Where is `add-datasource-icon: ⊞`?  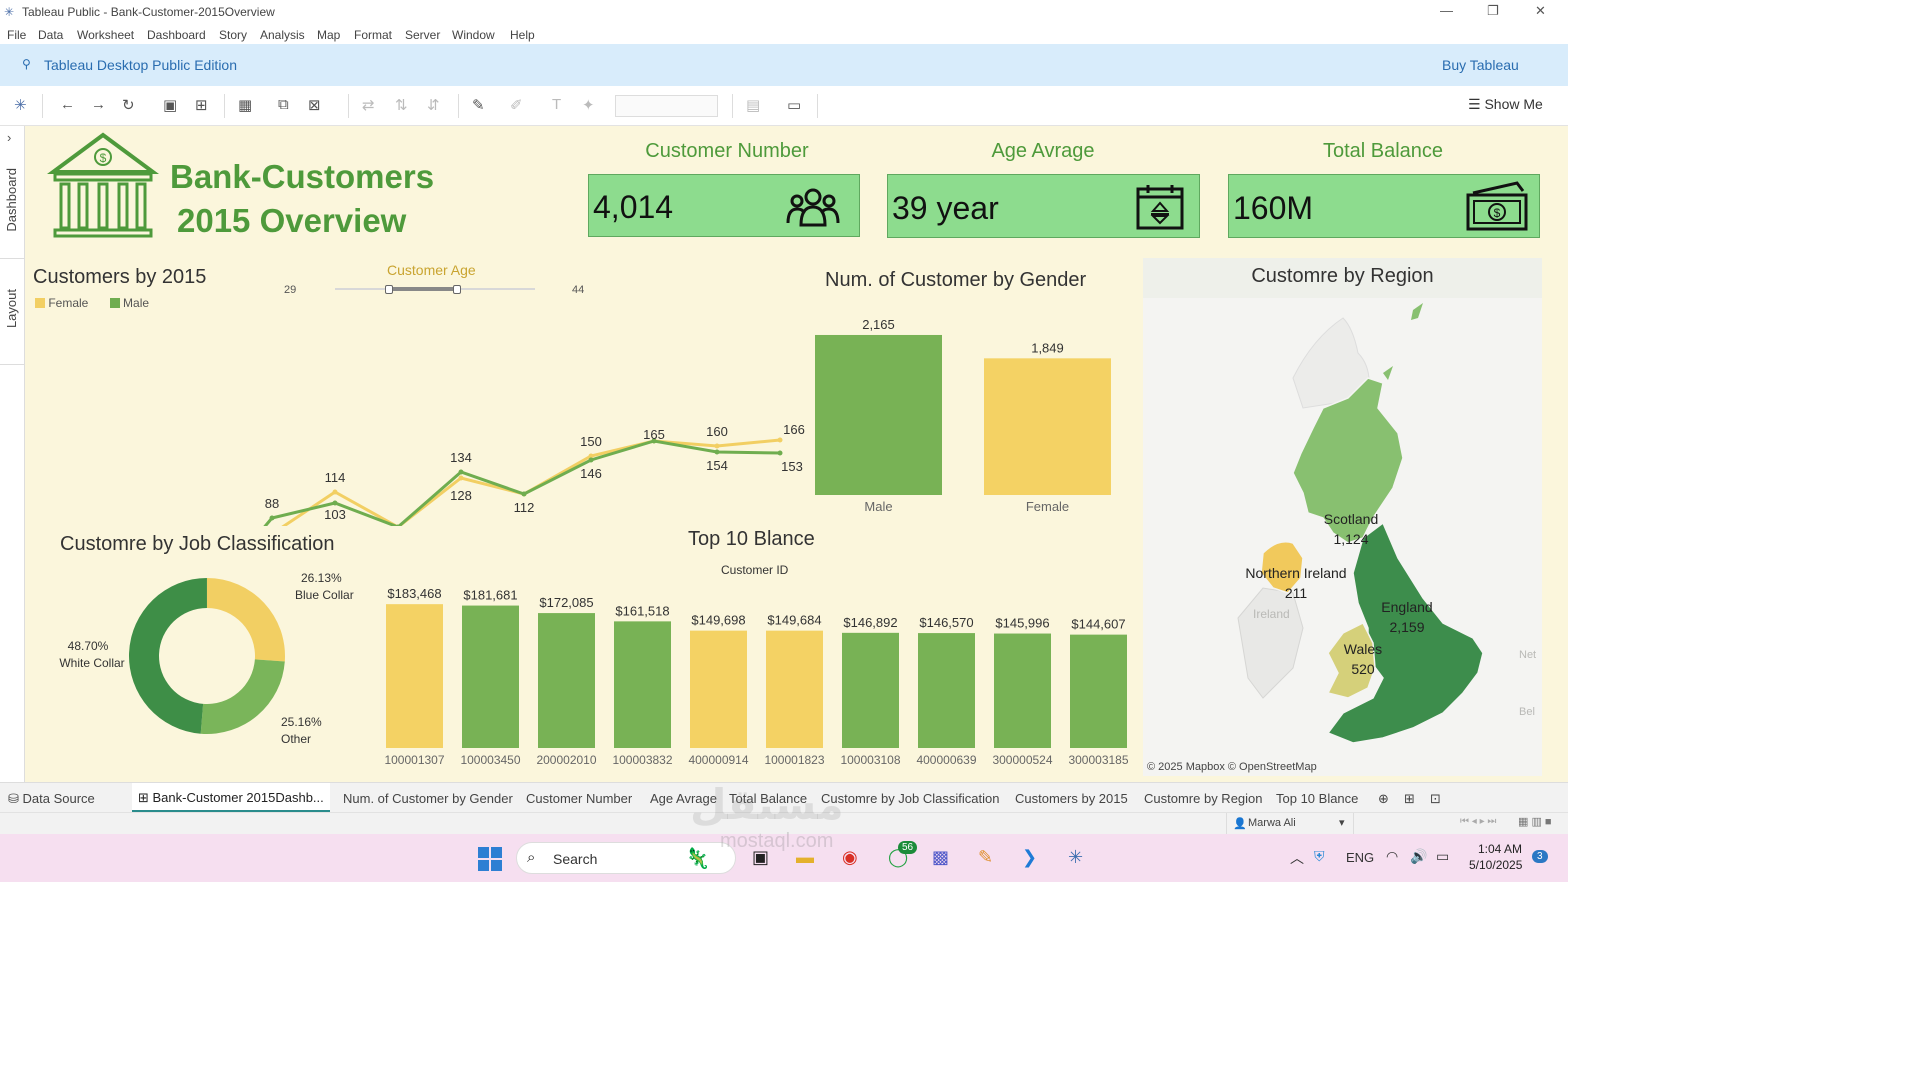
add-datasource-icon: ⊞ is located at coordinates (201, 105).